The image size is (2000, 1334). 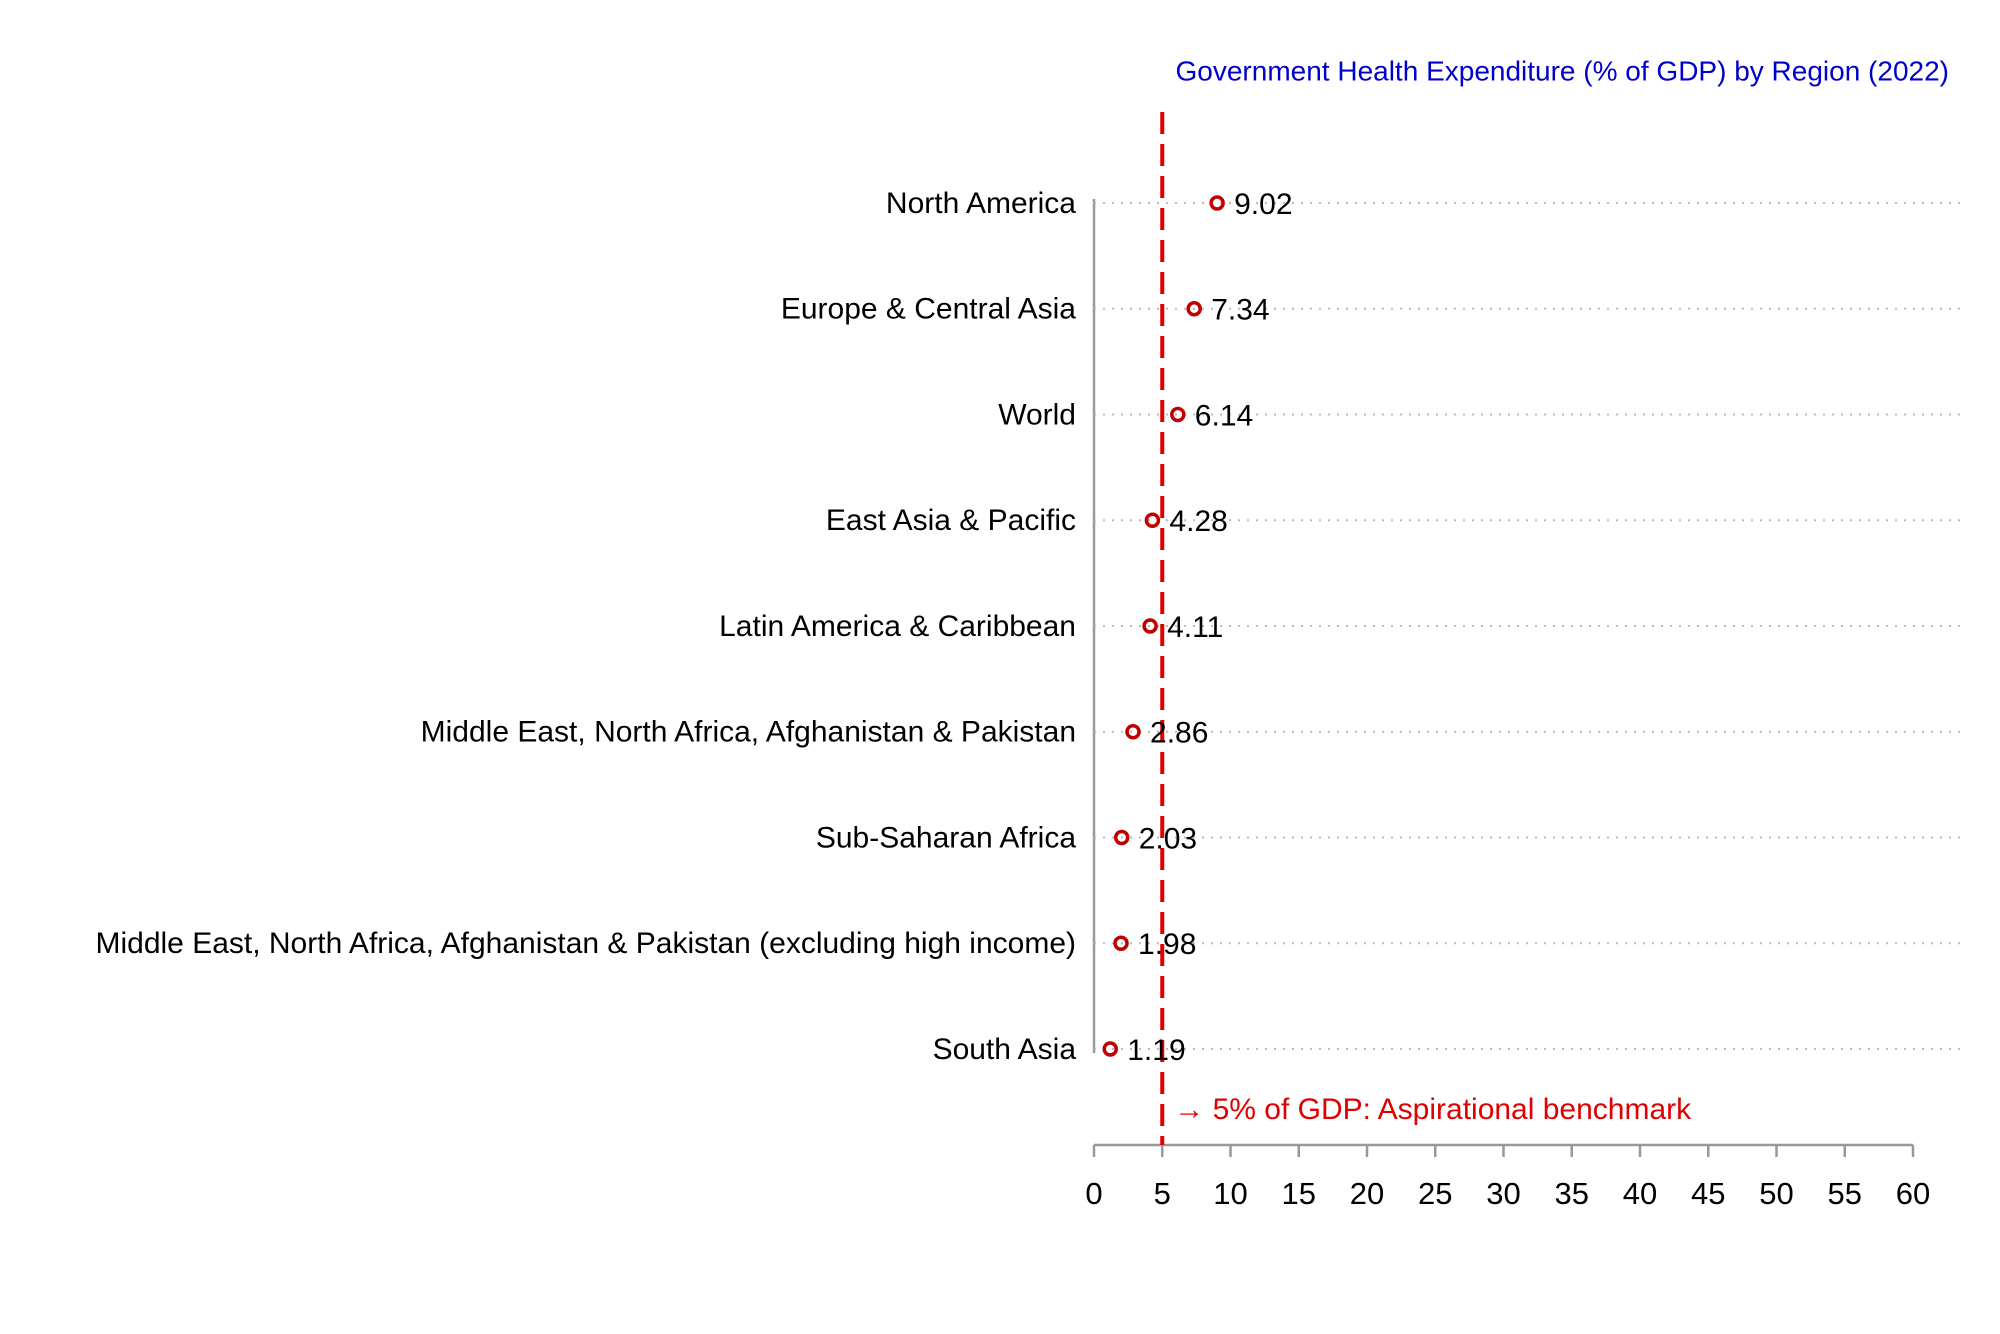 I want to click on category-label: World, so click(x=1037, y=414).